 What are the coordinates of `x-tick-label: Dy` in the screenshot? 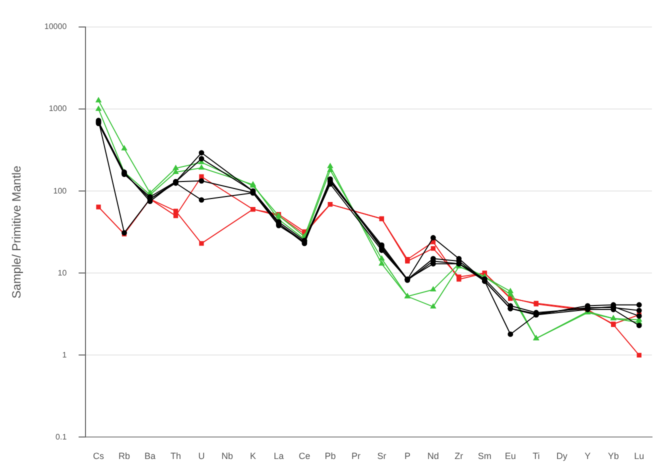 It's located at (562, 456).